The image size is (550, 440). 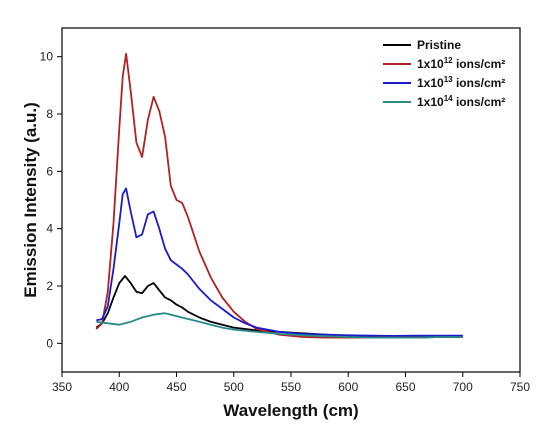 What do you see at coordinates (176, 387) in the screenshot?
I see `x-tick-label: 450` at bounding box center [176, 387].